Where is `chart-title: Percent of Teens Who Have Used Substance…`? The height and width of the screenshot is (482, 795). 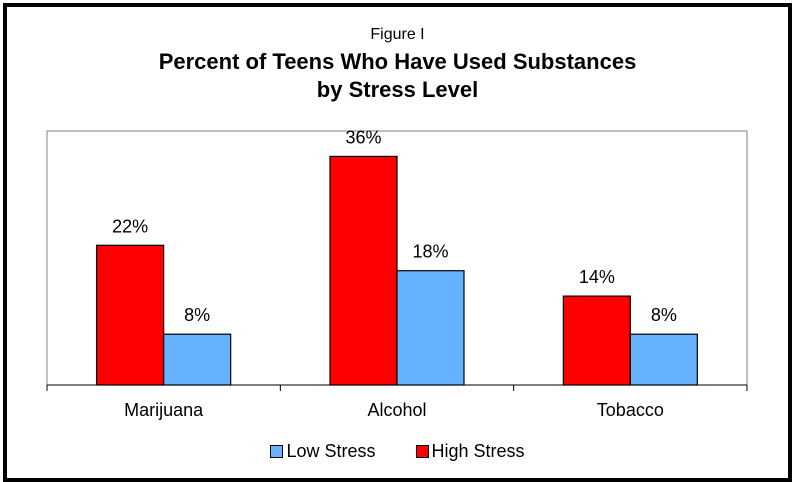
chart-title: Percent of Teens Who Have Used Substance… is located at coordinates (397, 76).